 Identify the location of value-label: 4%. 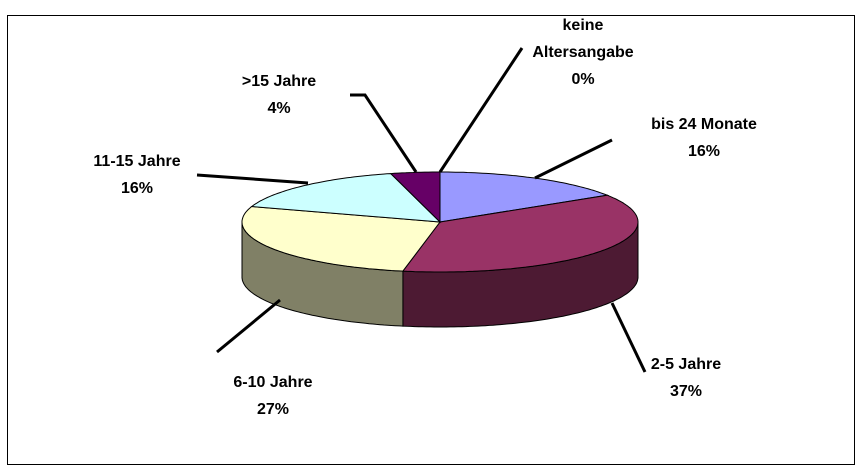
(279, 108).